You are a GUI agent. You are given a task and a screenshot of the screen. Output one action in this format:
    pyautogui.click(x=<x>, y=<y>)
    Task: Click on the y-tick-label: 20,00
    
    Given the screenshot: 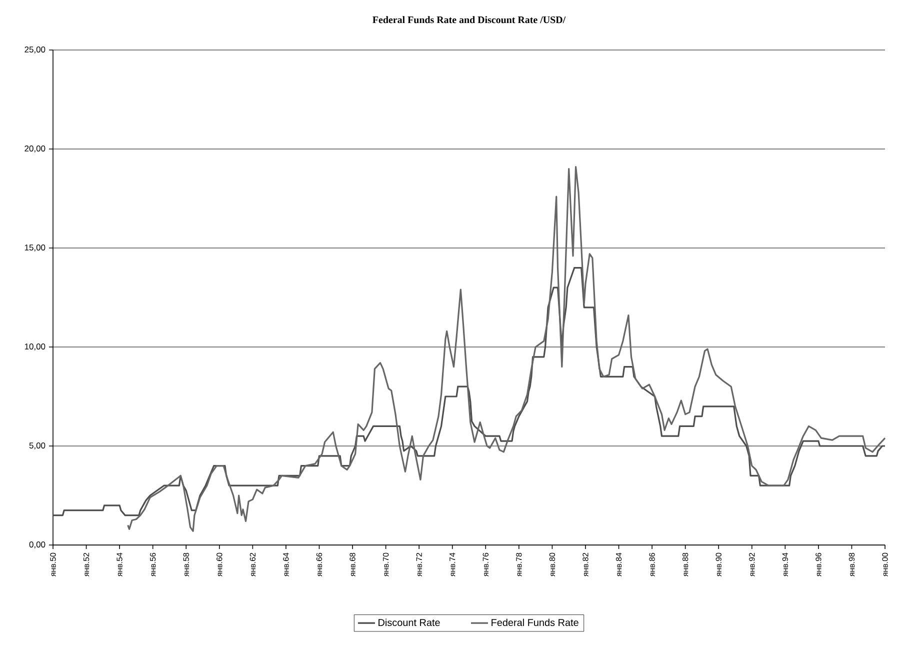 What is the action you would take?
    pyautogui.click(x=35, y=149)
    